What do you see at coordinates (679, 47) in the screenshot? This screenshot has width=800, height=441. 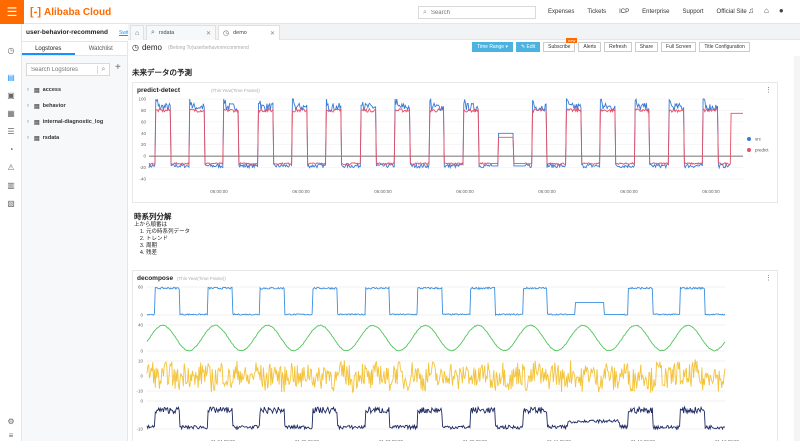 I see `full-screen-button: Full Screen` at bounding box center [679, 47].